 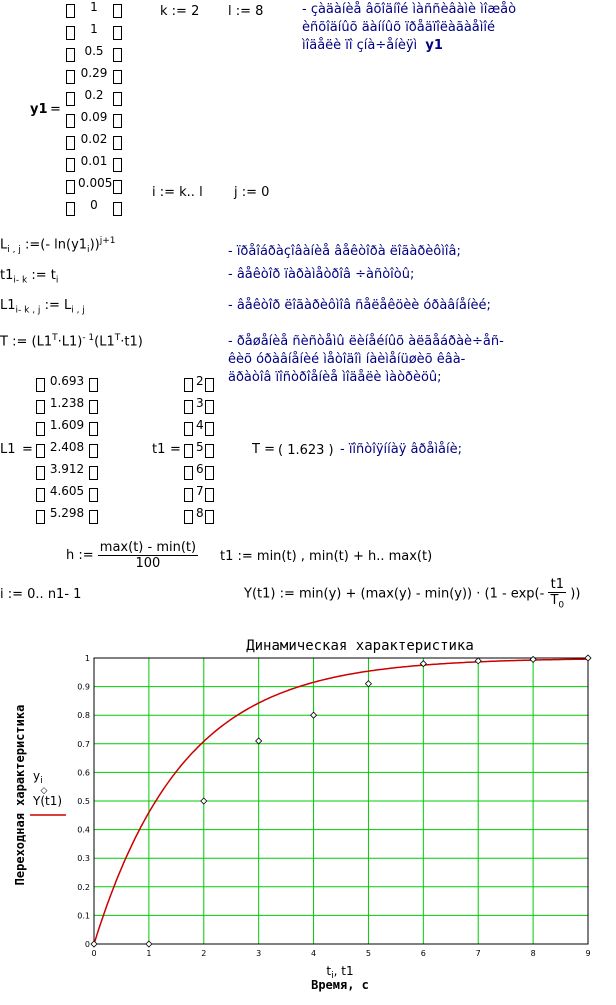 What do you see at coordinates (366, 341) in the screenshot?
I see `comment-T-line1: - ðåøåíèå ñèñòåìû ëèíåéíûõ àëãåáðàè÷åñ-` at bounding box center [366, 341].